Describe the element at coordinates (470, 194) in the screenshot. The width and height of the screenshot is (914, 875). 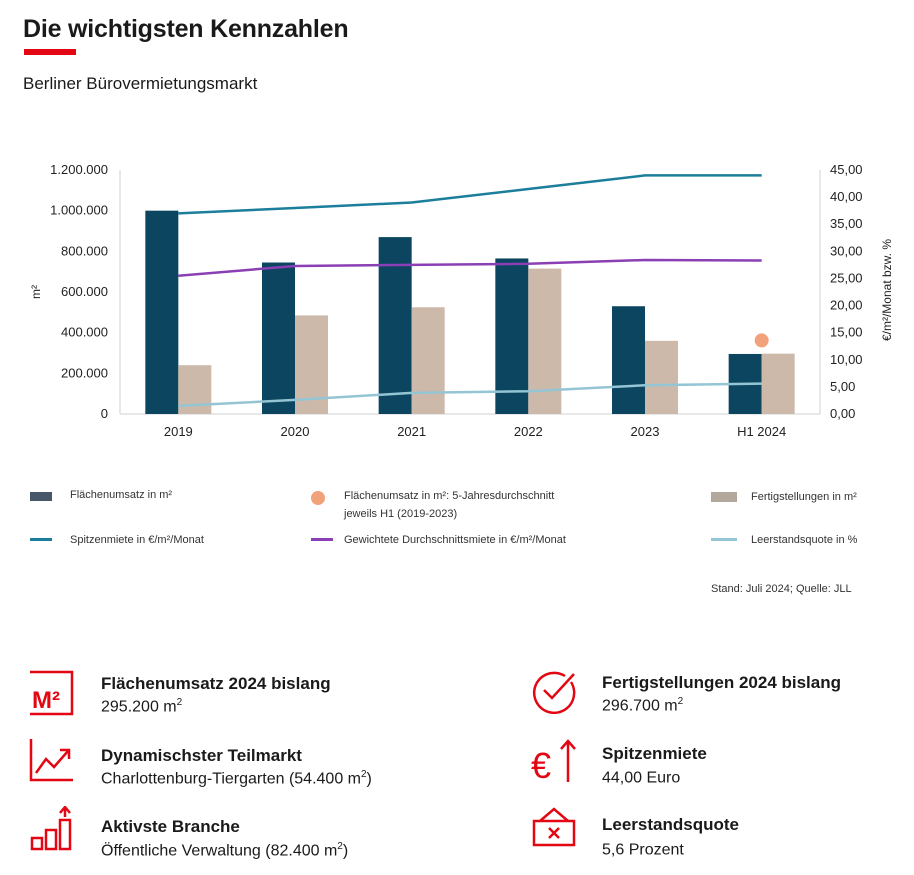
I see `line-spitzenmiete` at that location.